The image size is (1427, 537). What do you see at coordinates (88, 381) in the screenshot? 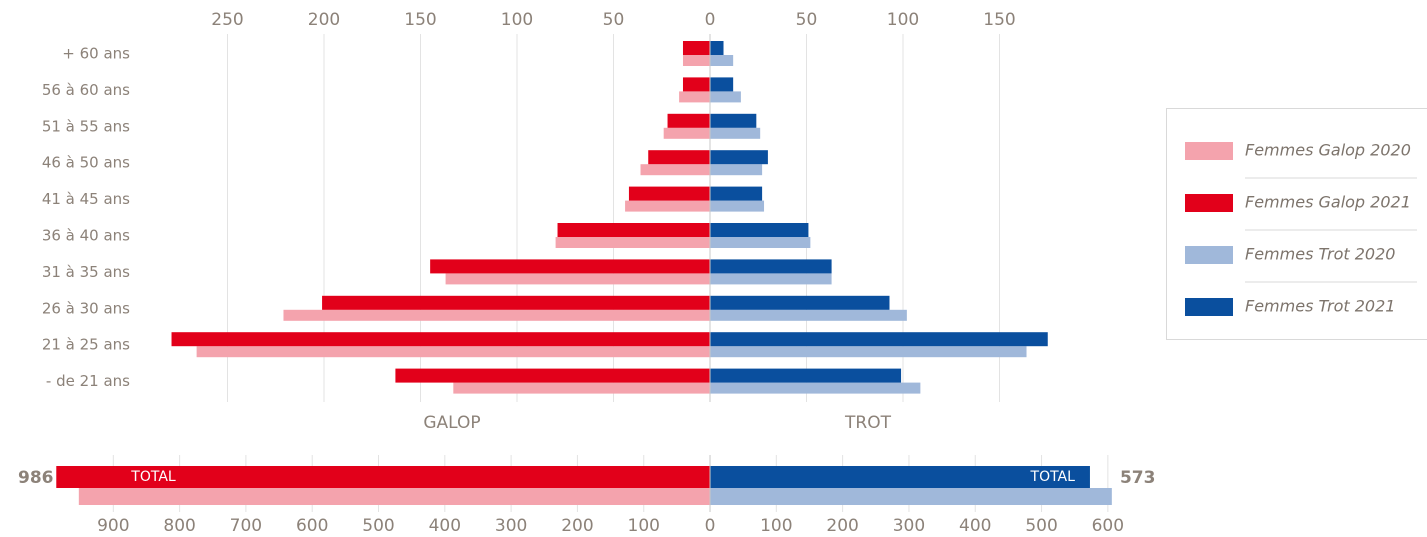
I see `category-label: - de 21 ans` at bounding box center [88, 381].